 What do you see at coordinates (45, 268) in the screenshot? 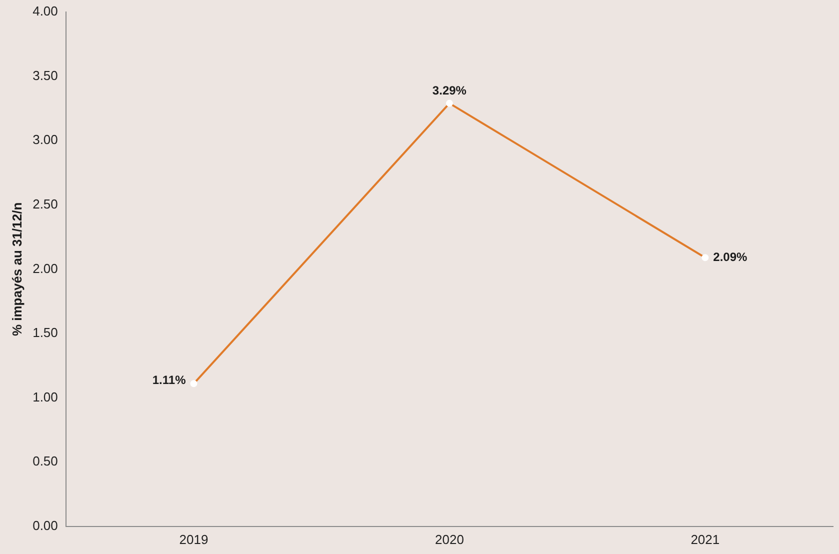
I see `y-tick-label: 2.00` at bounding box center [45, 268].